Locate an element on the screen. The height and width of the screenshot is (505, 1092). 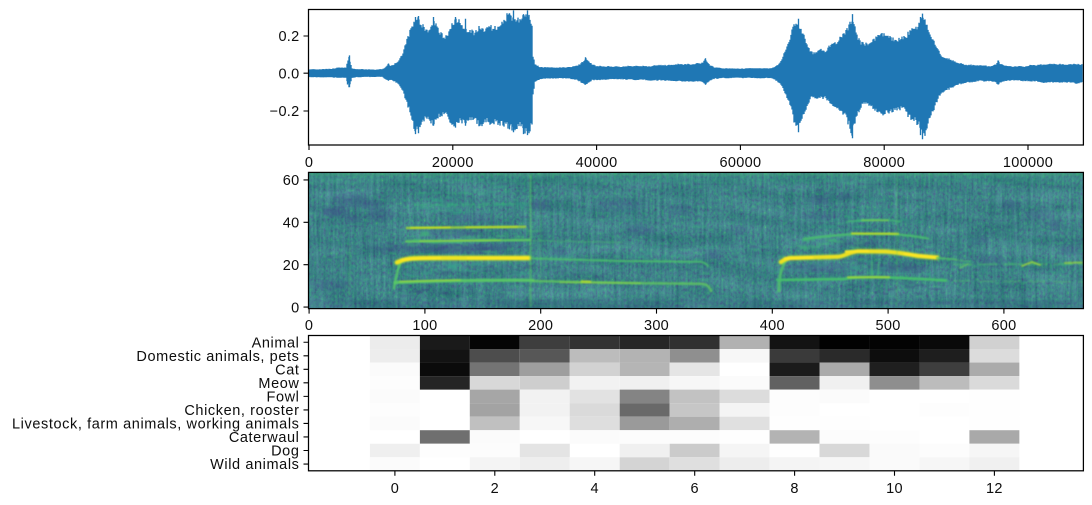
svg-text: 80000 is located at coordinates (884, 163).